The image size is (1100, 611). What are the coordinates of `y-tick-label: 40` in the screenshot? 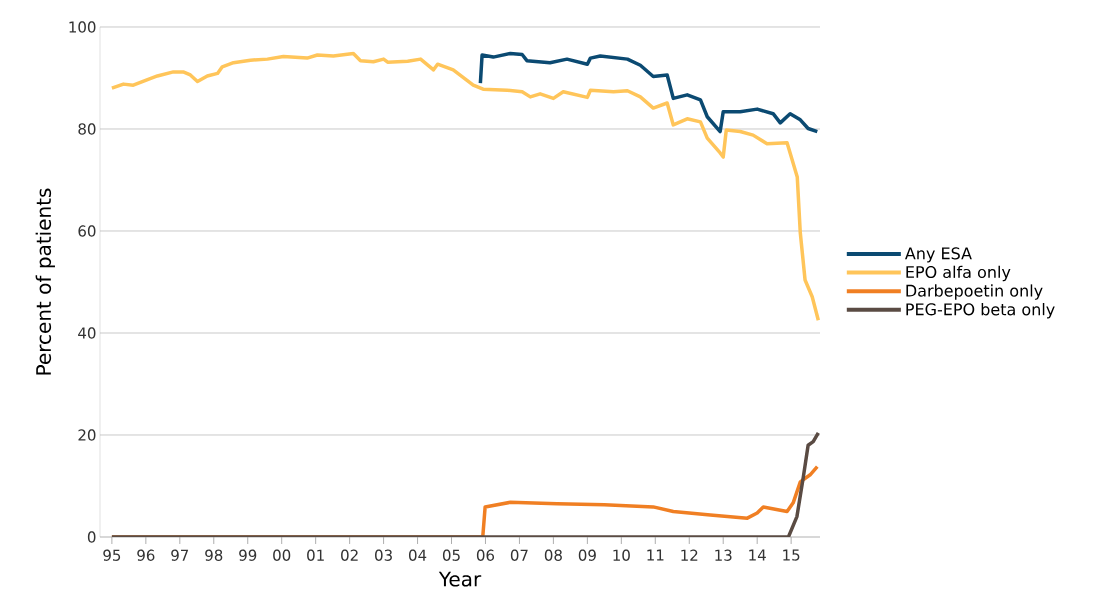 It's located at (87, 333).